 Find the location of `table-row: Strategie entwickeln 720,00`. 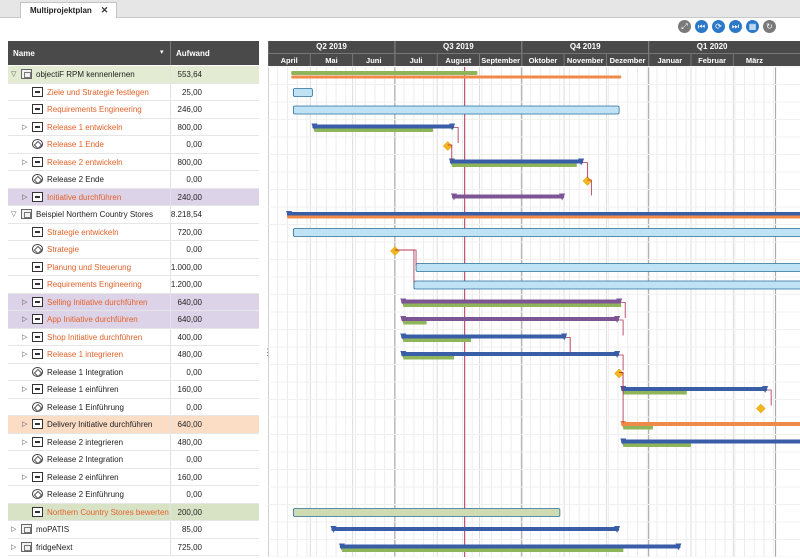

table-row: Strategie entwickeln 720,00 is located at coordinates (133, 232).